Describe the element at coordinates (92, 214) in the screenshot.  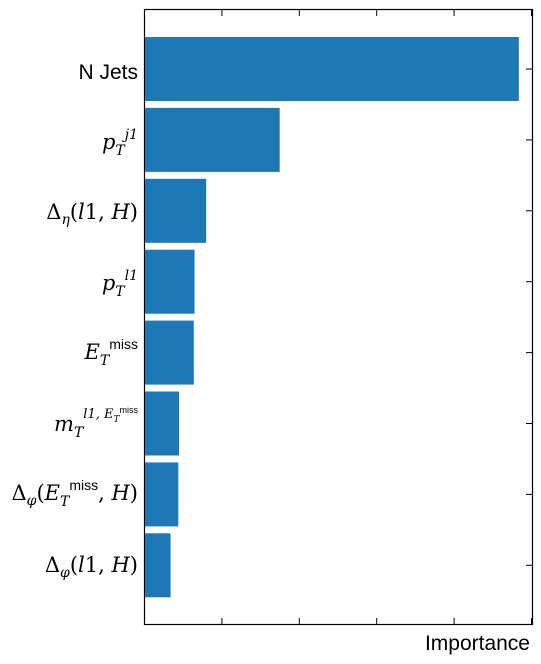
I see `category-label-delta-eta-l1-h: Δη(l1, H)` at that location.